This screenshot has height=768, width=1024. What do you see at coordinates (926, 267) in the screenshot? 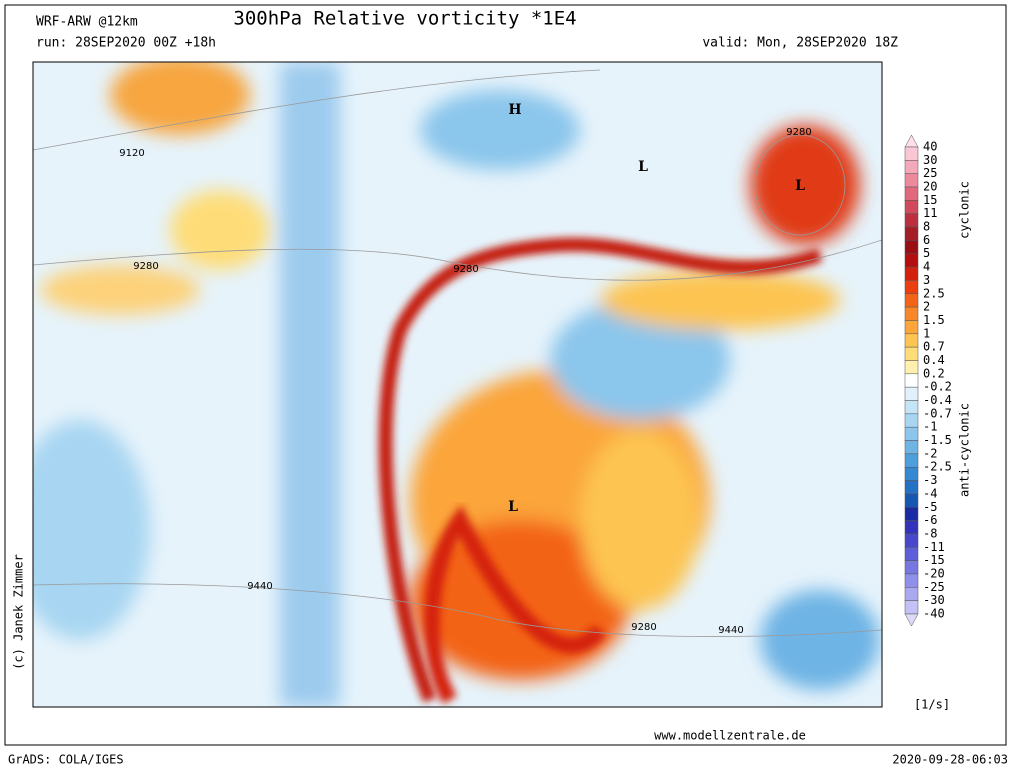
I see `colorbar-label: 4` at bounding box center [926, 267].